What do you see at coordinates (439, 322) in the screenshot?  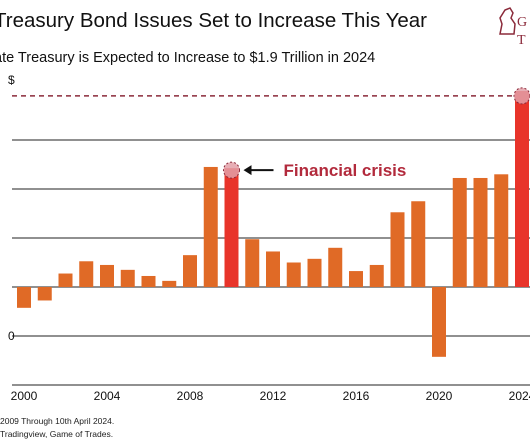 I see `bar-2020` at bounding box center [439, 322].